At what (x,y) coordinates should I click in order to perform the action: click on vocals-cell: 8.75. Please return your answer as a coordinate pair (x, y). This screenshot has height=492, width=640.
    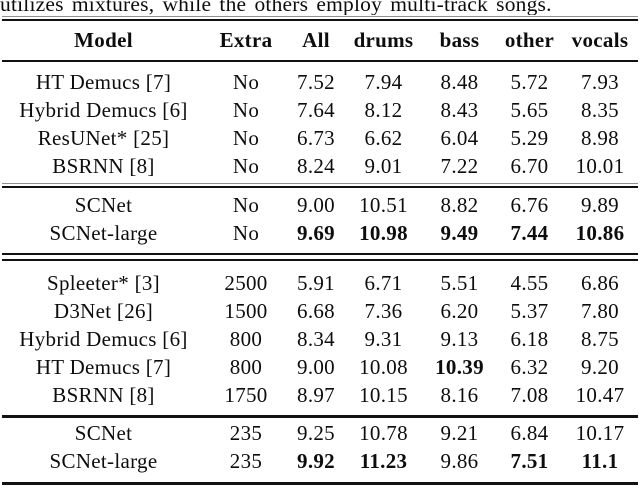
    Looking at the image, I should click on (600, 339).